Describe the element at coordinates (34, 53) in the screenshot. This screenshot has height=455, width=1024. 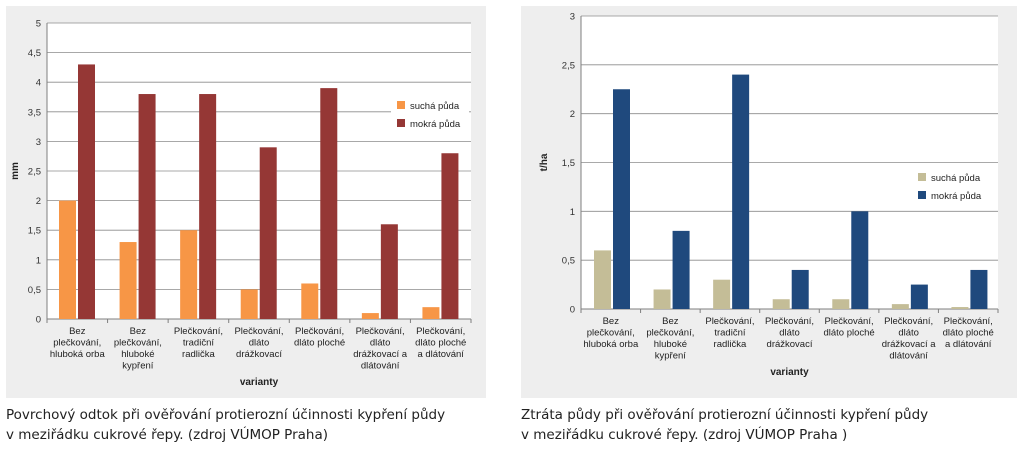
I see `y-tick-label: 4,5` at that location.